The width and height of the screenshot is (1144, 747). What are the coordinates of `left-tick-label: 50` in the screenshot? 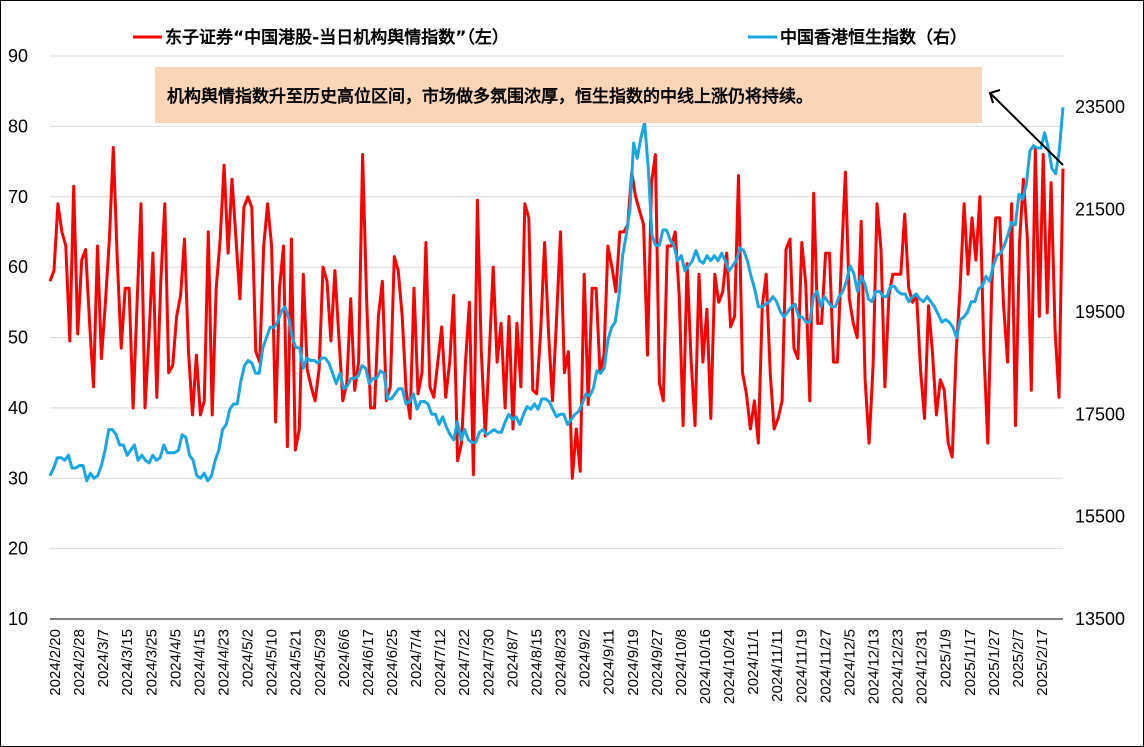 It's located at (18, 338).